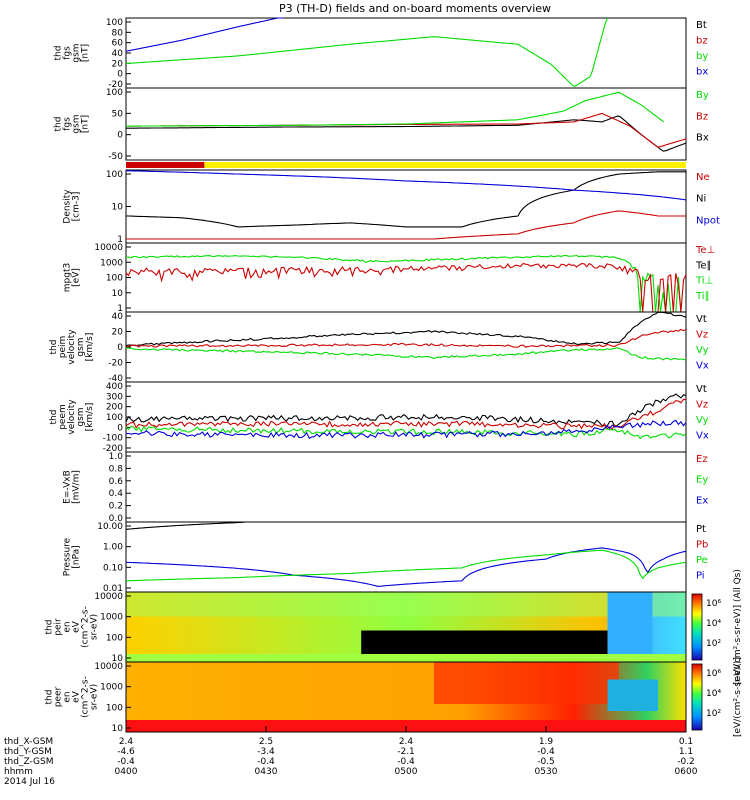 This screenshot has width=750, height=800. Describe the element at coordinates (702, 366) in the screenshot. I see `legend-label: Vx` at that location.